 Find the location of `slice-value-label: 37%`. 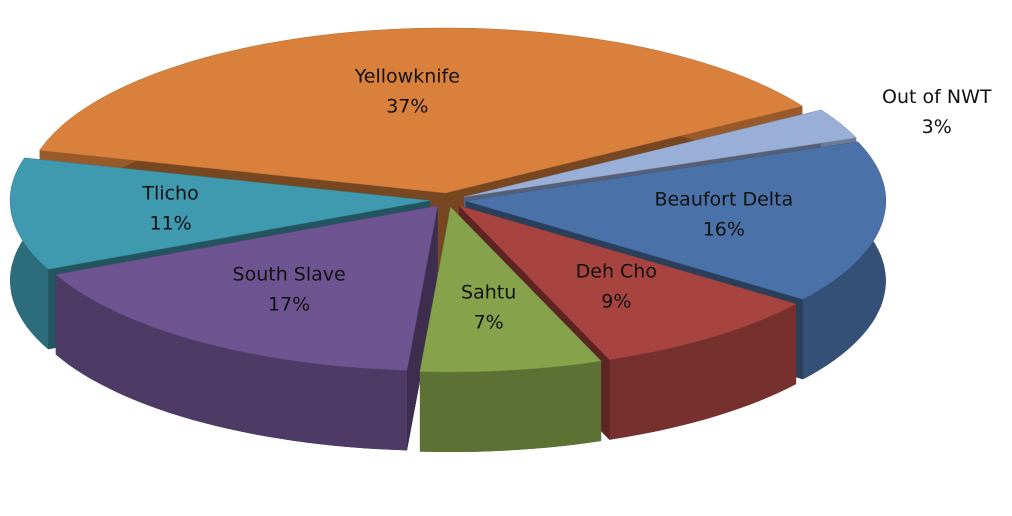

slice-value-label: 37% is located at coordinates (407, 106).